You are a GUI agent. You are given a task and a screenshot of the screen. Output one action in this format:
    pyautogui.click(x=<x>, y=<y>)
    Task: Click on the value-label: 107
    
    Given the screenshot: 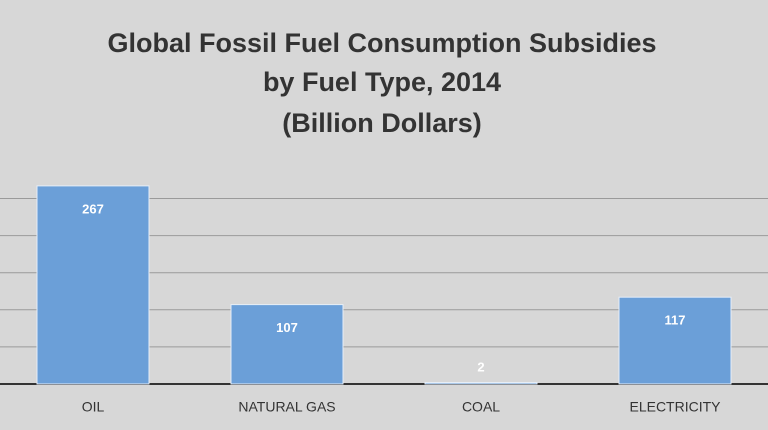 What is the action you would take?
    pyautogui.click(x=287, y=327)
    